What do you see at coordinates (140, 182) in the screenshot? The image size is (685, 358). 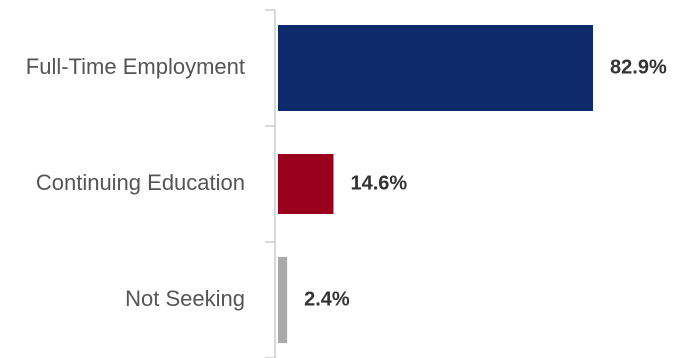 I see `category-label: Continuing Education` at bounding box center [140, 182].